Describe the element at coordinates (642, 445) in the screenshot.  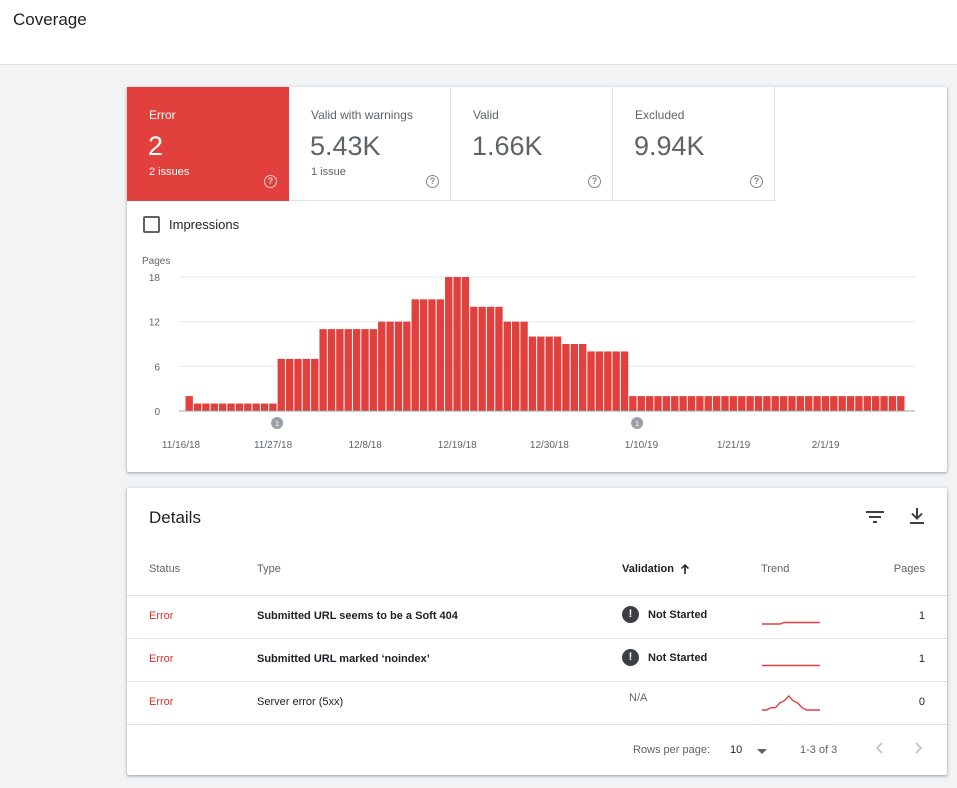
I see `x-tick-label: 1/10/19` at that location.